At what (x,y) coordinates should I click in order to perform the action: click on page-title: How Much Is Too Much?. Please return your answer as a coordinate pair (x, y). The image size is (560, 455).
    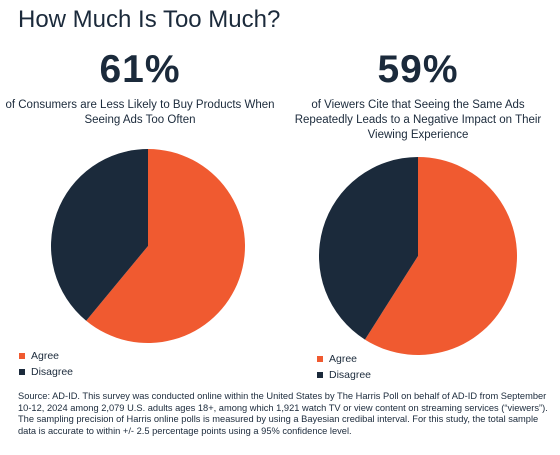
    Looking at the image, I should click on (149, 19).